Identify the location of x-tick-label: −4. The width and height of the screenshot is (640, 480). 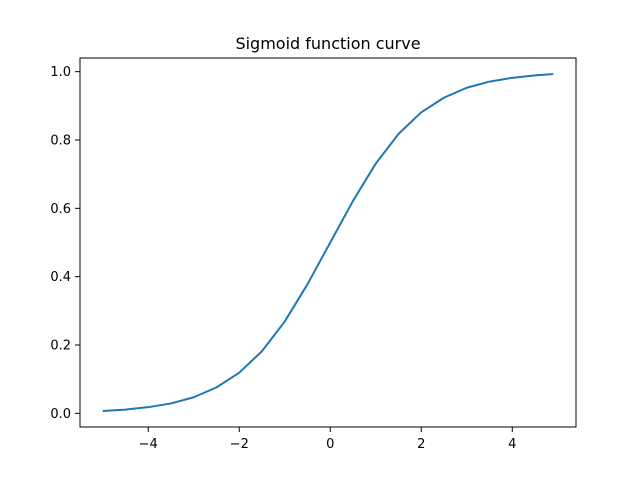
(148, 444).